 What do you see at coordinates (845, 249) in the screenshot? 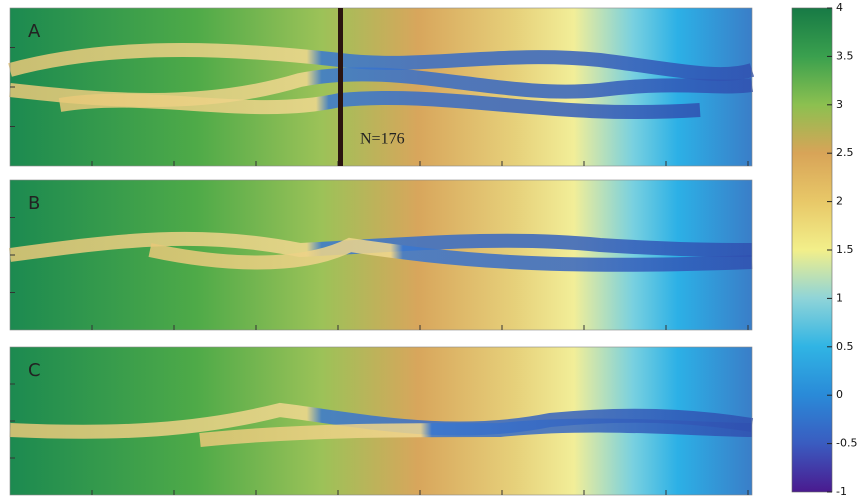
I see `colorbar-tick-label: 1.5` at bounding box center [845, 249].